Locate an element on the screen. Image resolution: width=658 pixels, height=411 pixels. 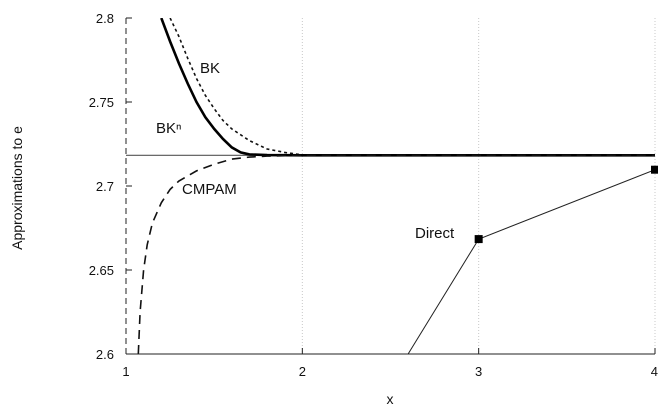
y-tick-label: 2.7 is located at coordinates (105, 186).